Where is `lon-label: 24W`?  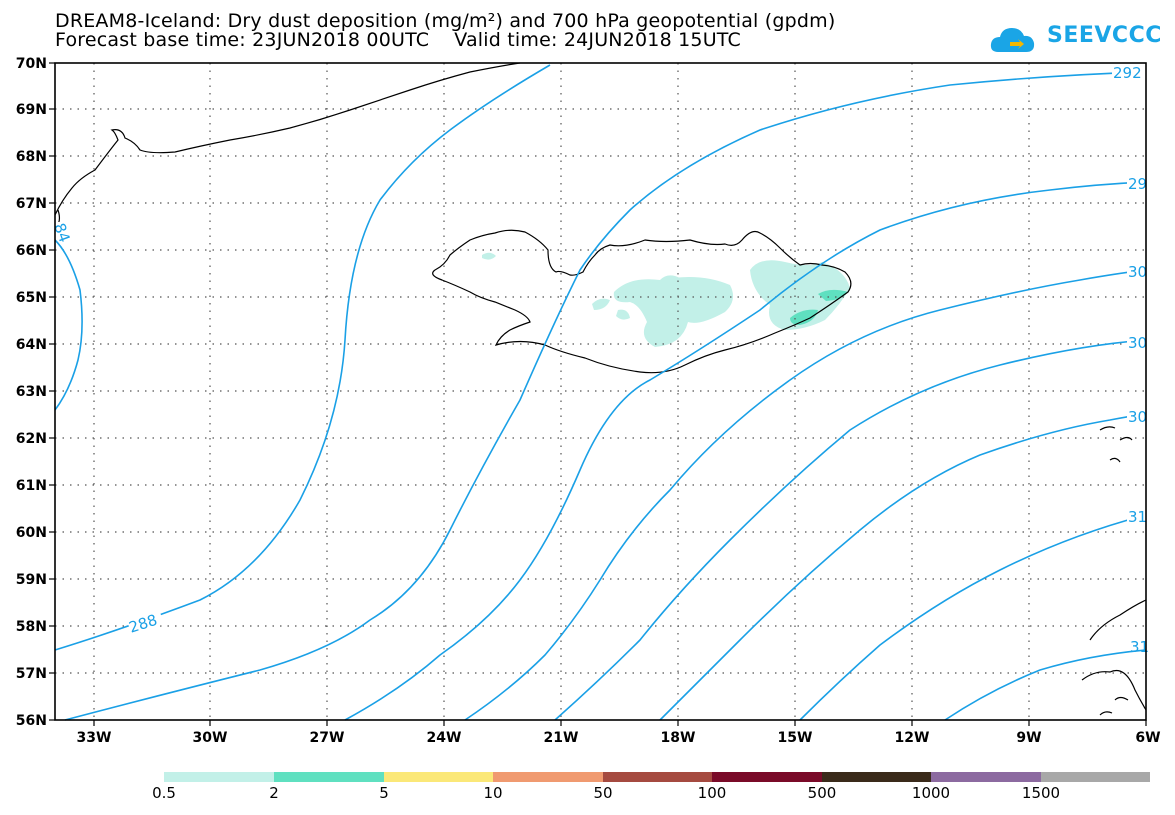 lon-label: 24W is located at coordinates (444, 738).